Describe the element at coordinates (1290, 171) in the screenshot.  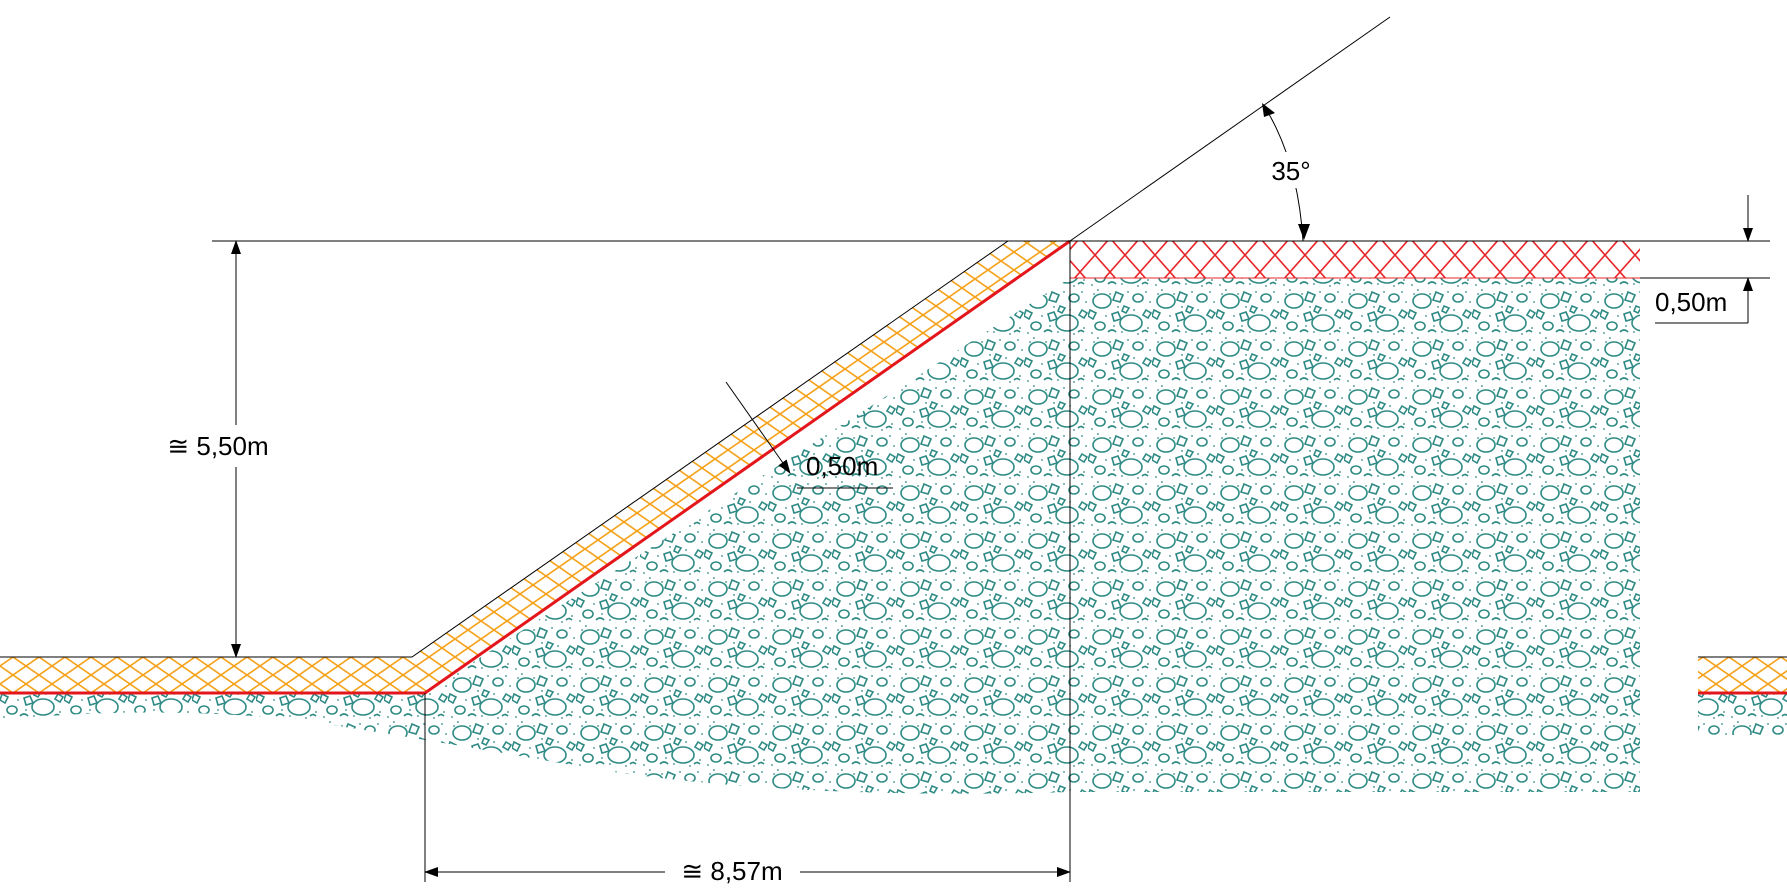
I see `angle-label: 35°` at that location.